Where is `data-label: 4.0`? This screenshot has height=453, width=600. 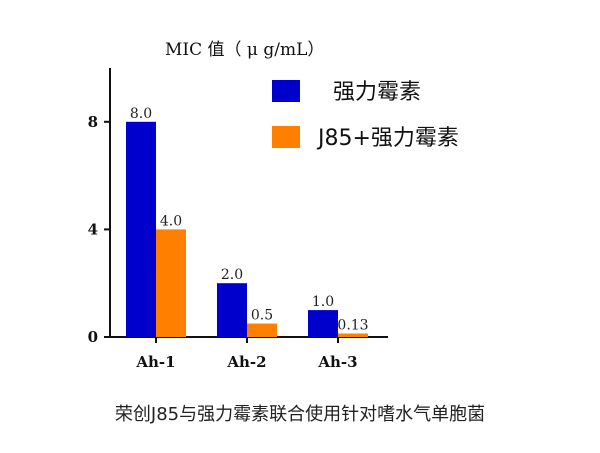 data-label: 4.0 is located at coordinates (171, 221).